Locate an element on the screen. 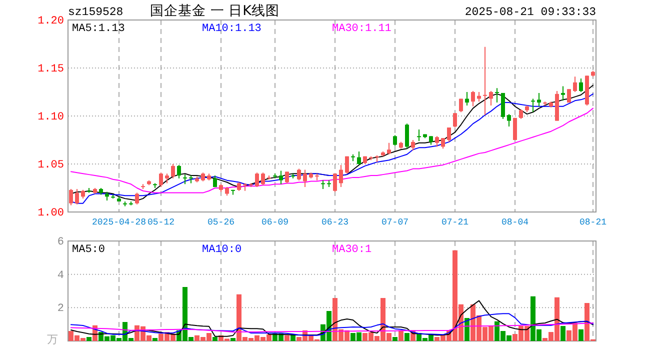 The width and height of the screenshot is (660, 360). y-tick-label: 4 is located at coordinates (60, 276).